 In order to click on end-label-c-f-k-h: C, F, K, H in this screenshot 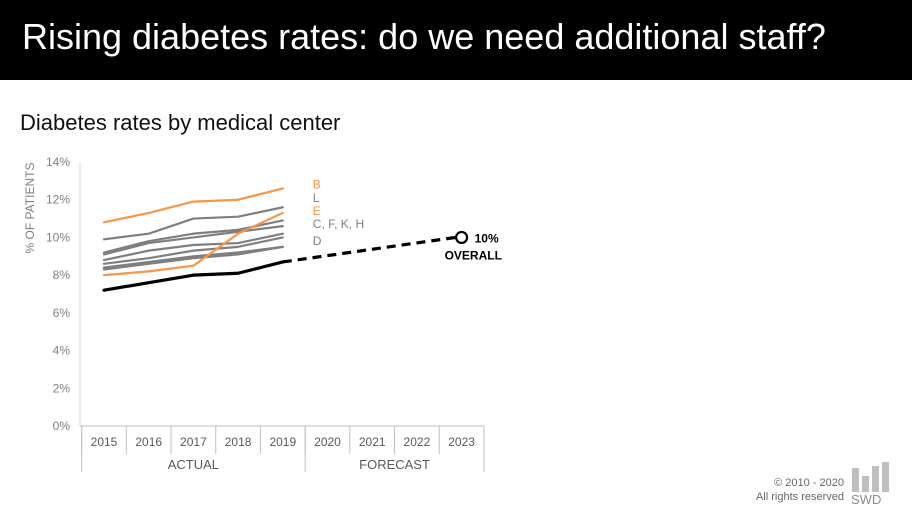, I will do `click(338, 224)`.